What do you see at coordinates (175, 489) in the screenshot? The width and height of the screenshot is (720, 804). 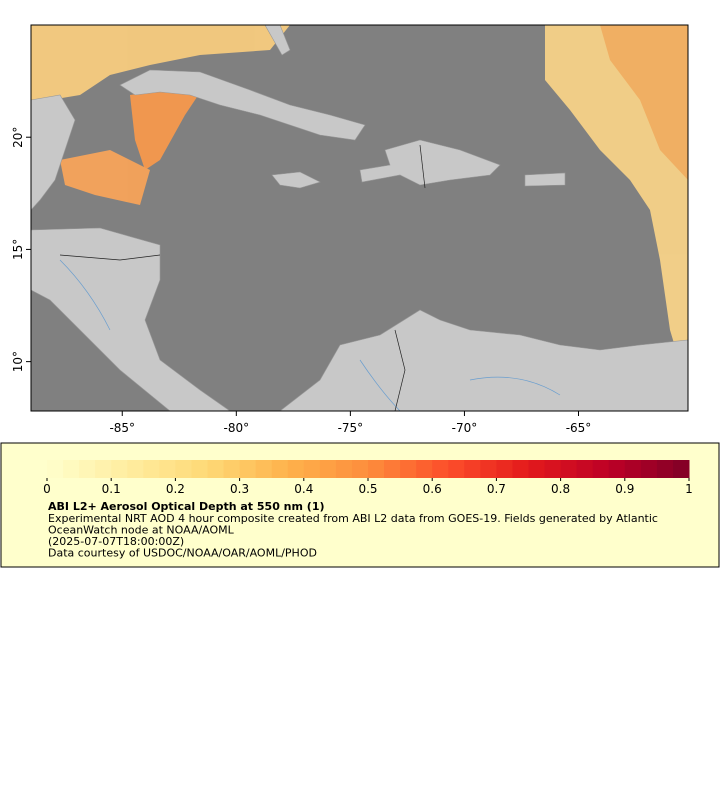 I see `colorbar-tick-label: 0.2` at bounding box center [175, 489].